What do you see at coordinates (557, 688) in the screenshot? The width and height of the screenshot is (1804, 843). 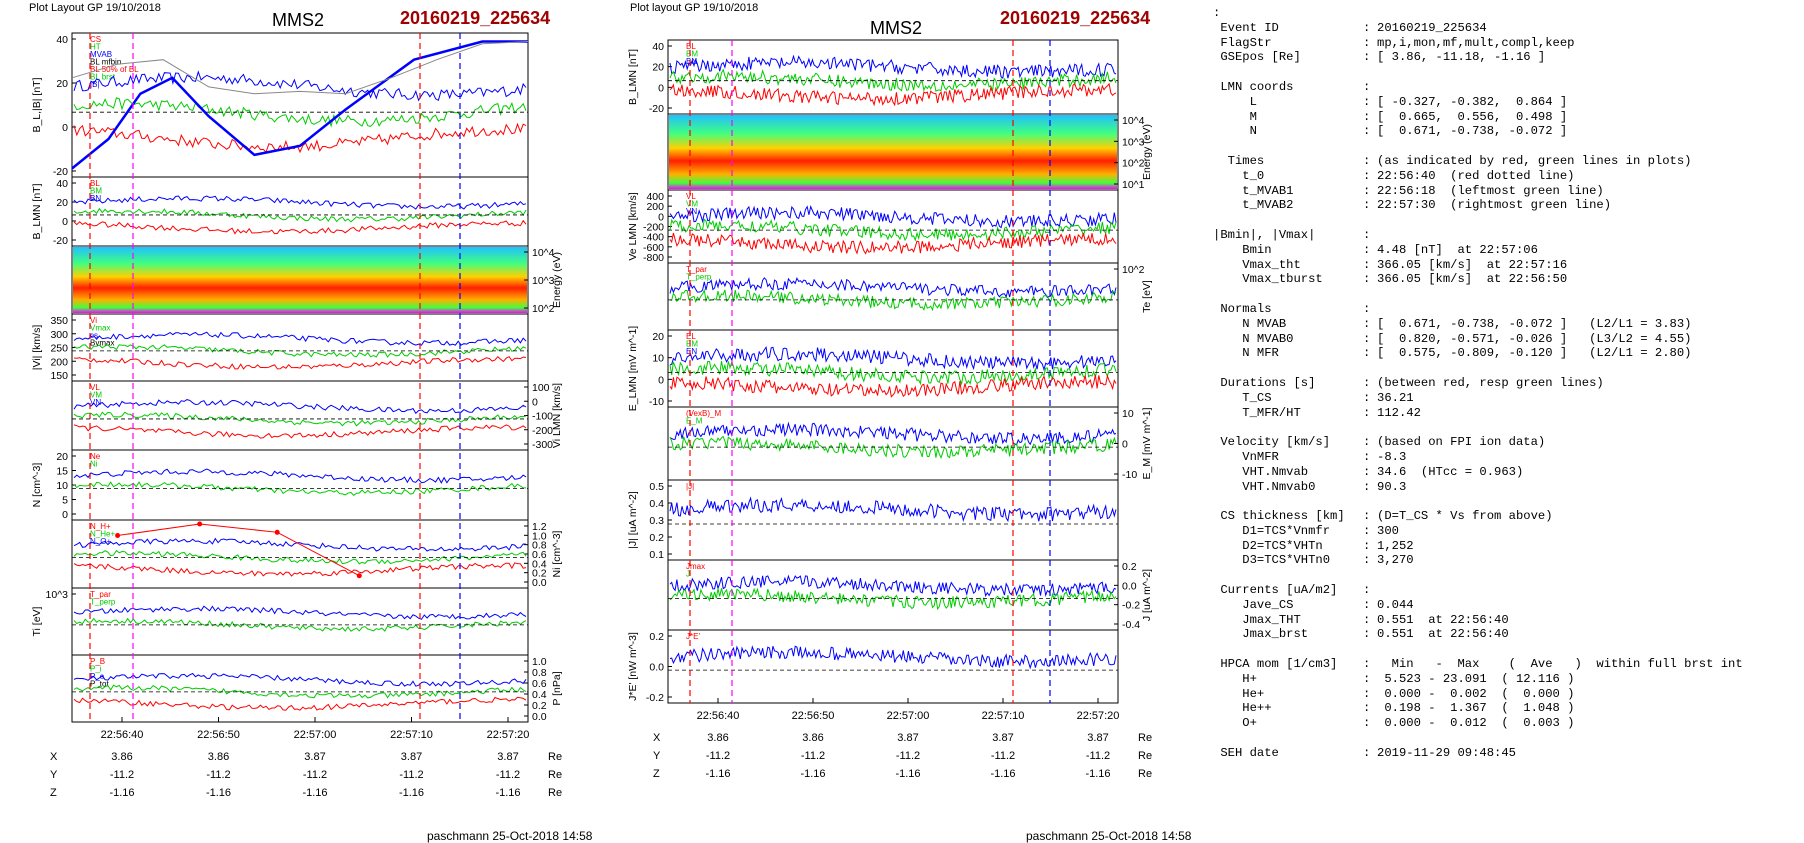 I see `y-axis-label: P [nPa]` at bounding box center [557, 688].